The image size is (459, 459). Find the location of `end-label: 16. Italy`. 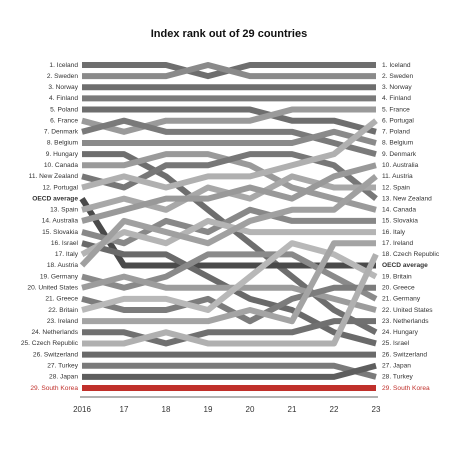

end-label: 16. Italy is located at coordinates (394, 232).